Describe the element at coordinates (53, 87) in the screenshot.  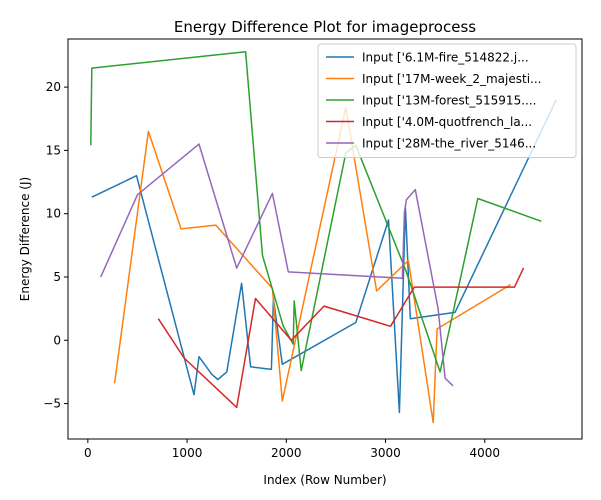
I see `y-tick-label-5: 20` at that location.